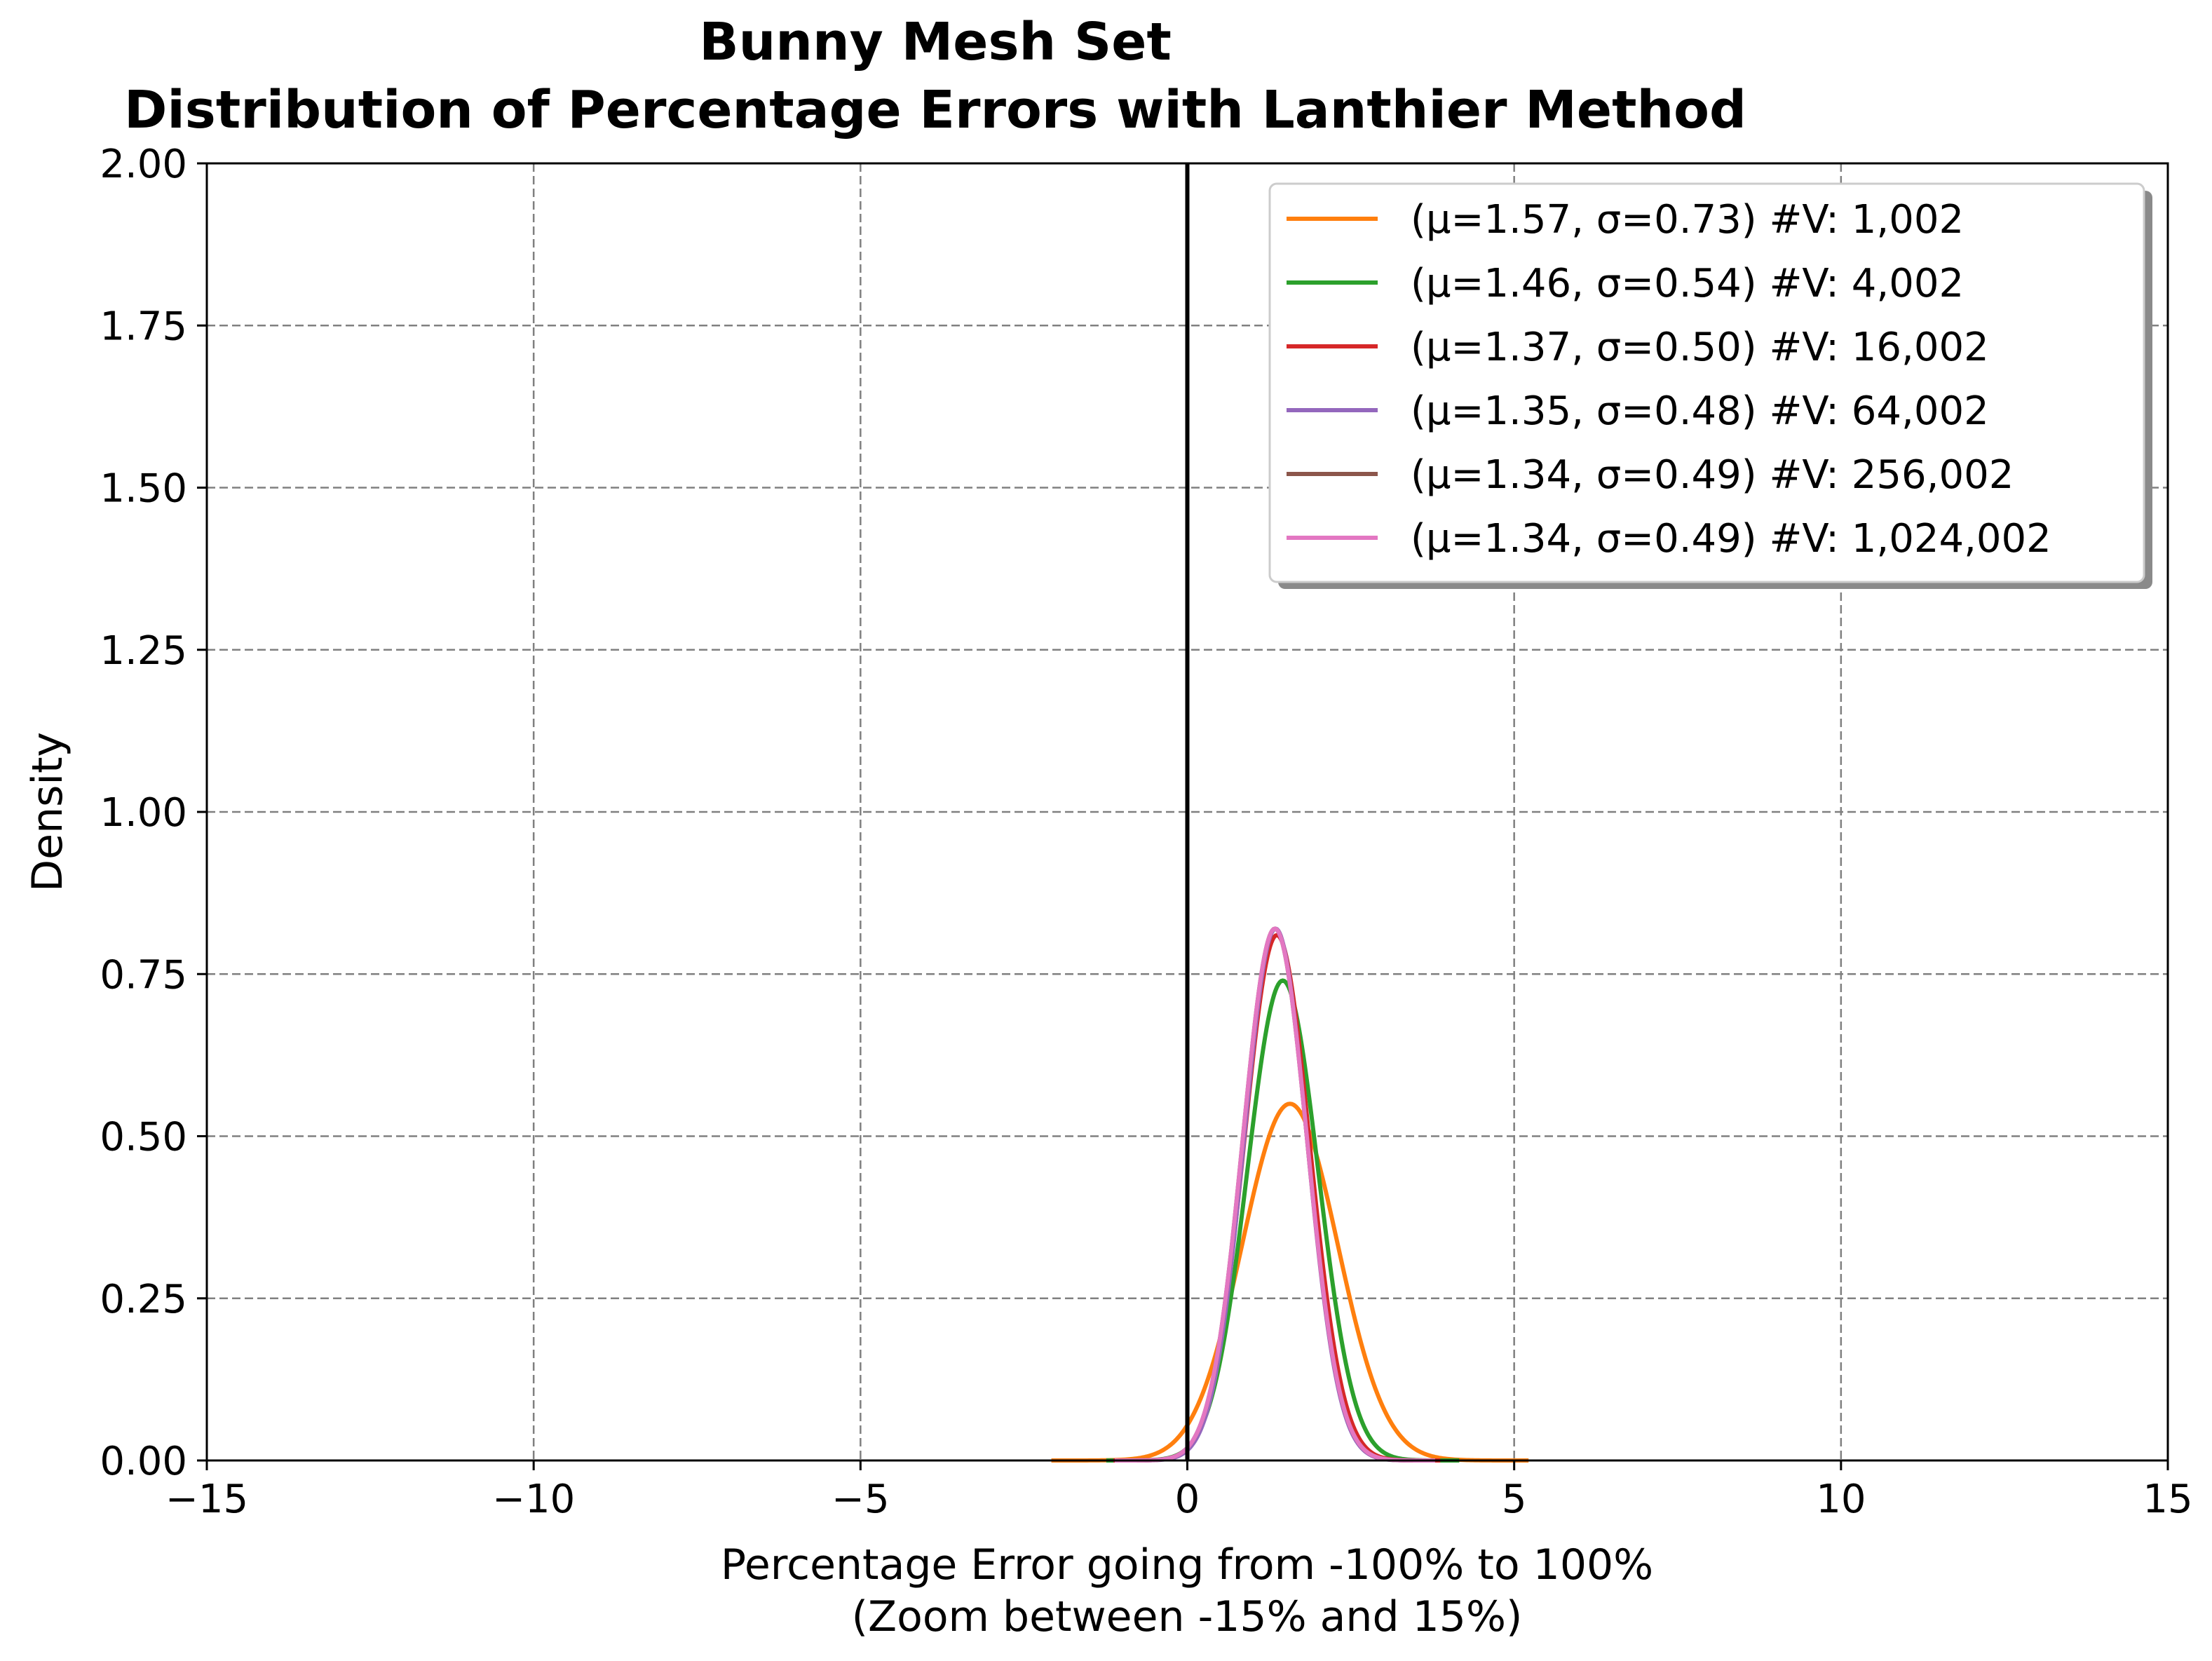  Describe the element at coordinates (47, 812) in the screenshot. I see `y-axis-label: Density` at that location.